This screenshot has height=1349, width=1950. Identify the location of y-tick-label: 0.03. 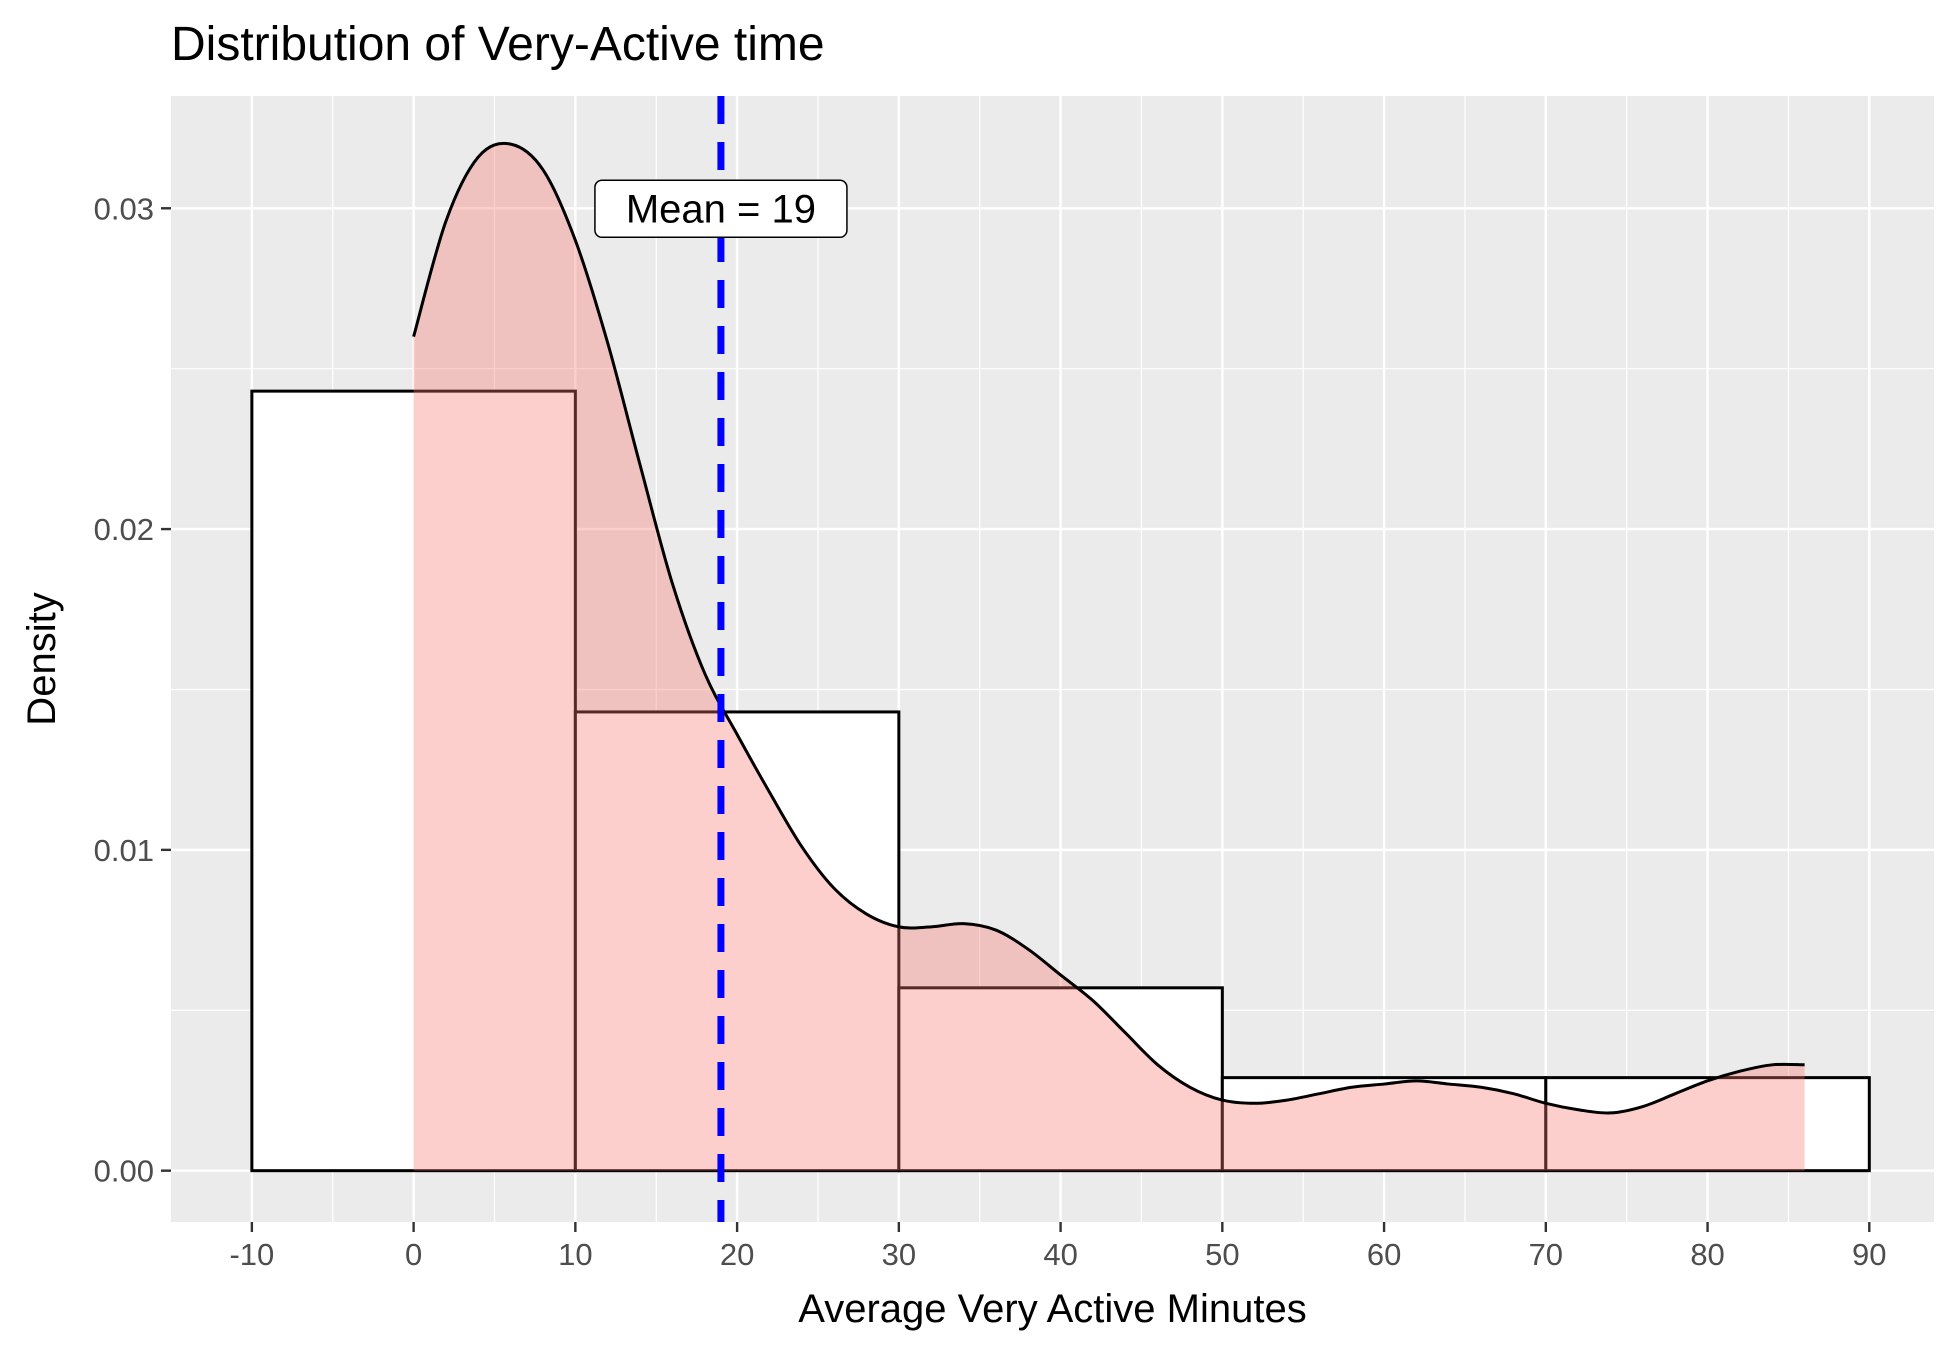
(124, 208).